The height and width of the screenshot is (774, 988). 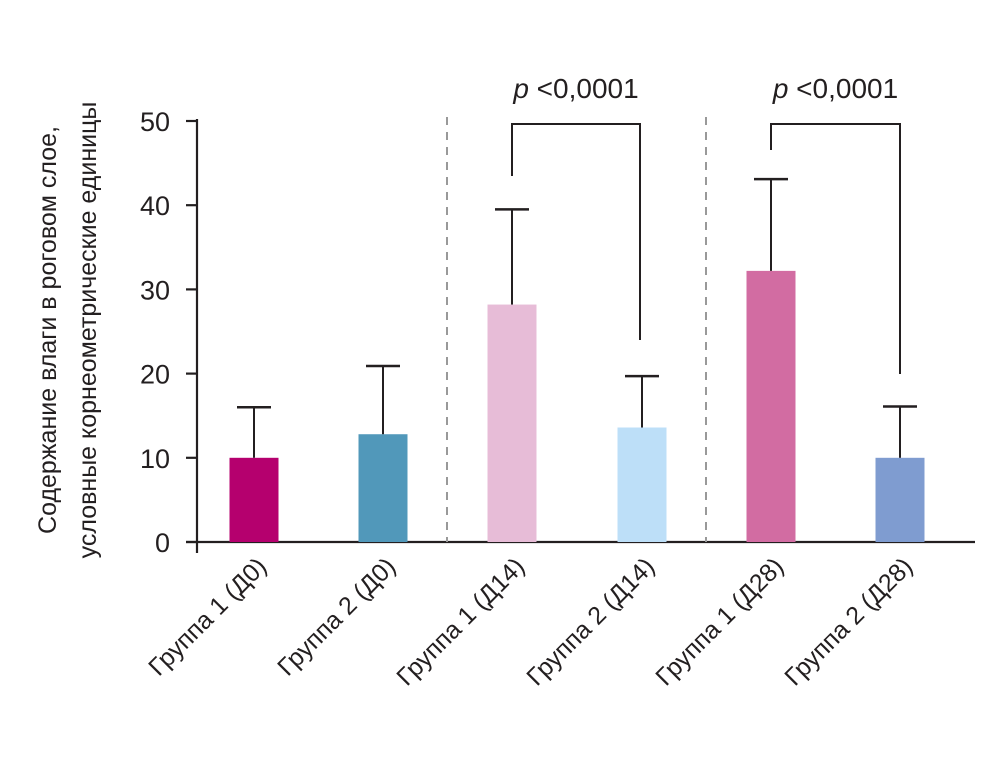 I want to click on y-tick-label: 0, so click(x=162, y=543).